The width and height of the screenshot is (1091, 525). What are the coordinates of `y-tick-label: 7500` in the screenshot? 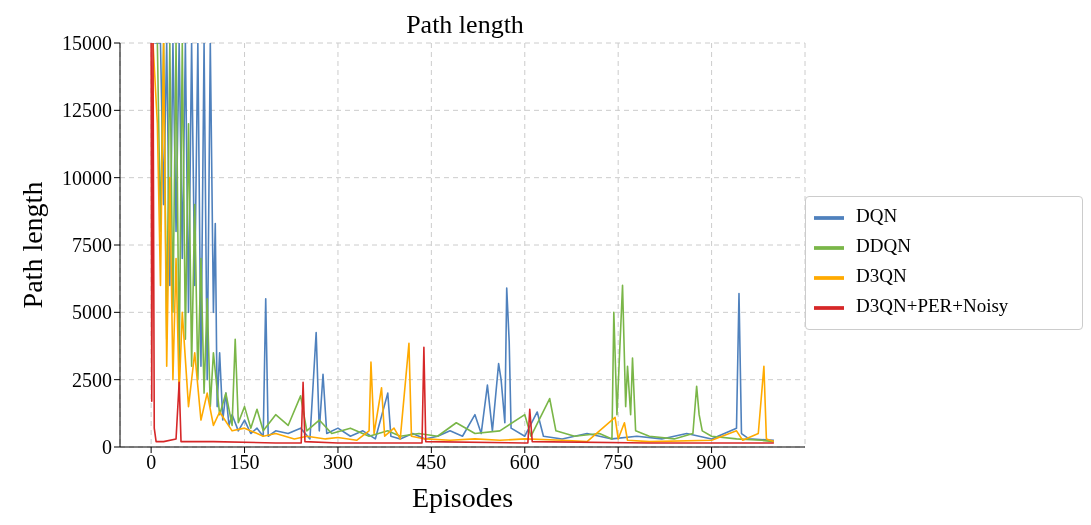 It's located at (92, 245).